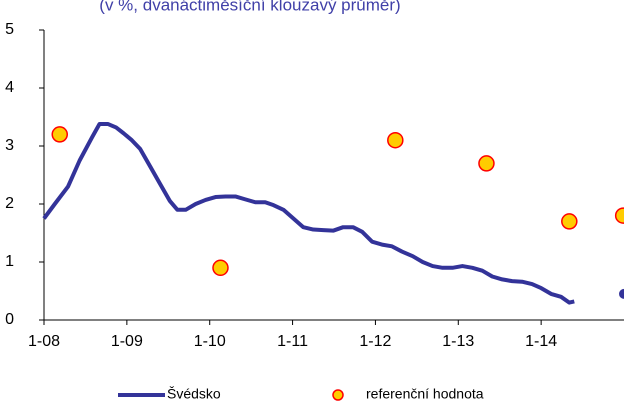 The width and height of the screenshot is (624, 402). I want to click on x-tick-label: 1-08, so click(44, 341).